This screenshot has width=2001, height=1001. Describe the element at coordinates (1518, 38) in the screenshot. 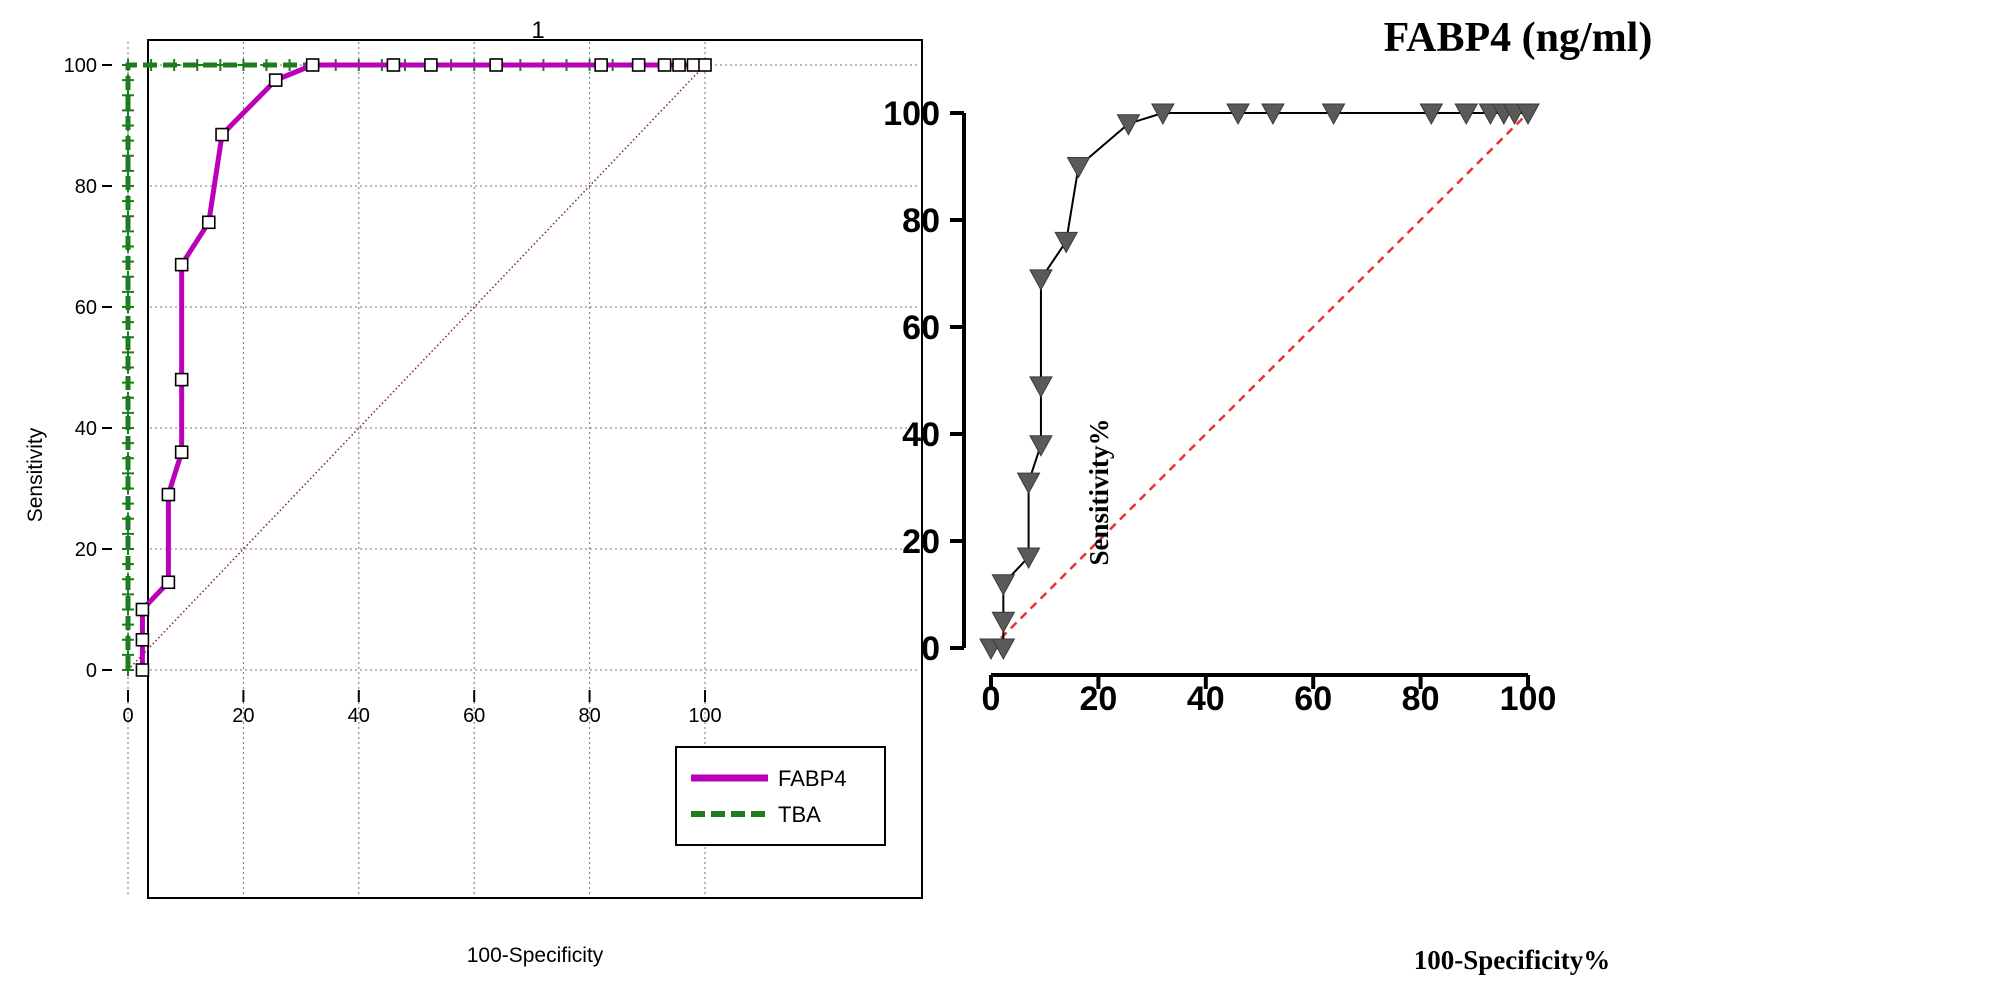

I see `right-chart-title: FABP4 (ng/ml)` at that location.